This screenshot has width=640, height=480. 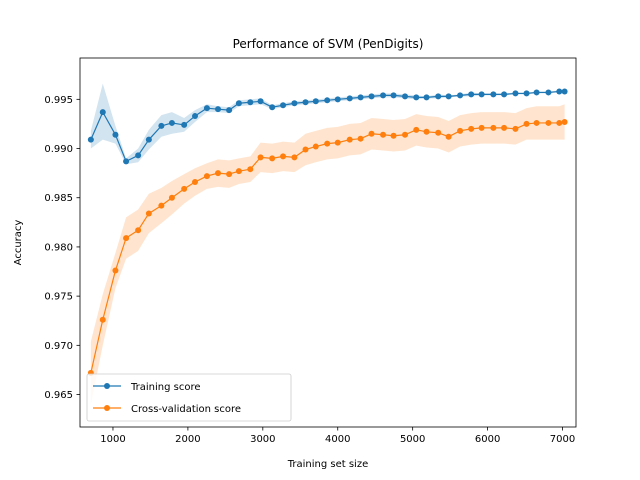 I want to click on legend-label-cross-validation: Cross-validation score, so click(x=186, y=409).